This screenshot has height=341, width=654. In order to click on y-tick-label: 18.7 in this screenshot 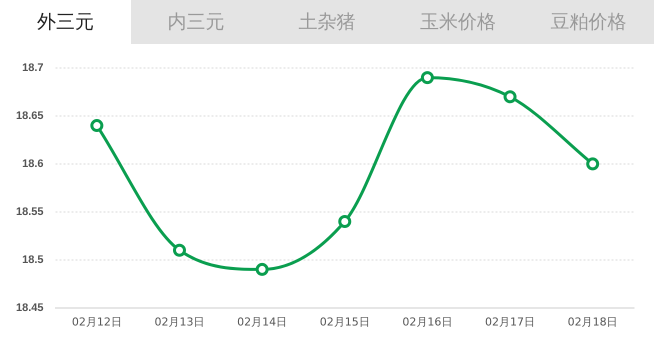, I will do `click(33, 68)`.